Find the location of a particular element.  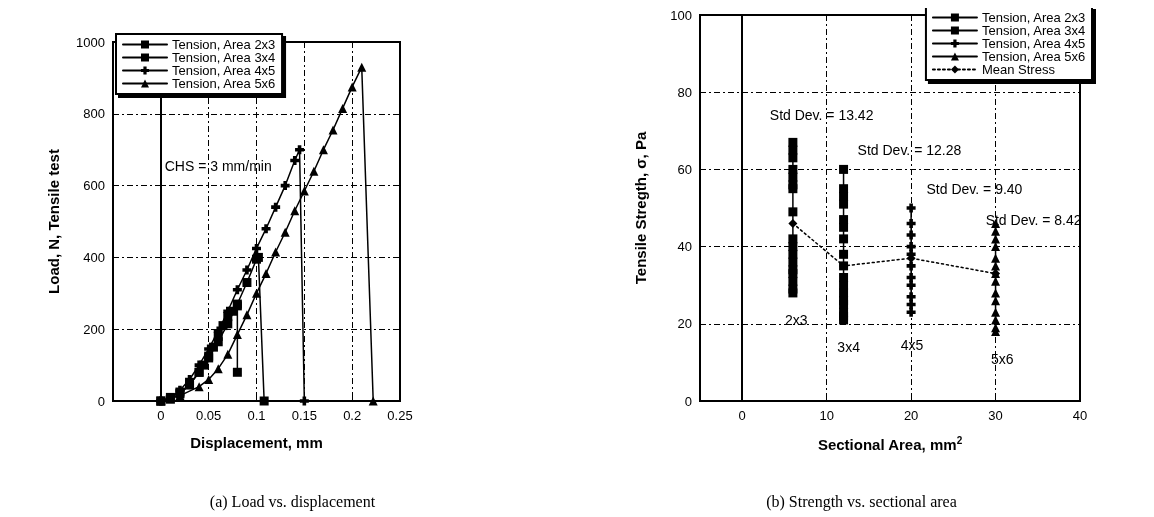

annotation: 4x5 is located at coordinates (912, 345).